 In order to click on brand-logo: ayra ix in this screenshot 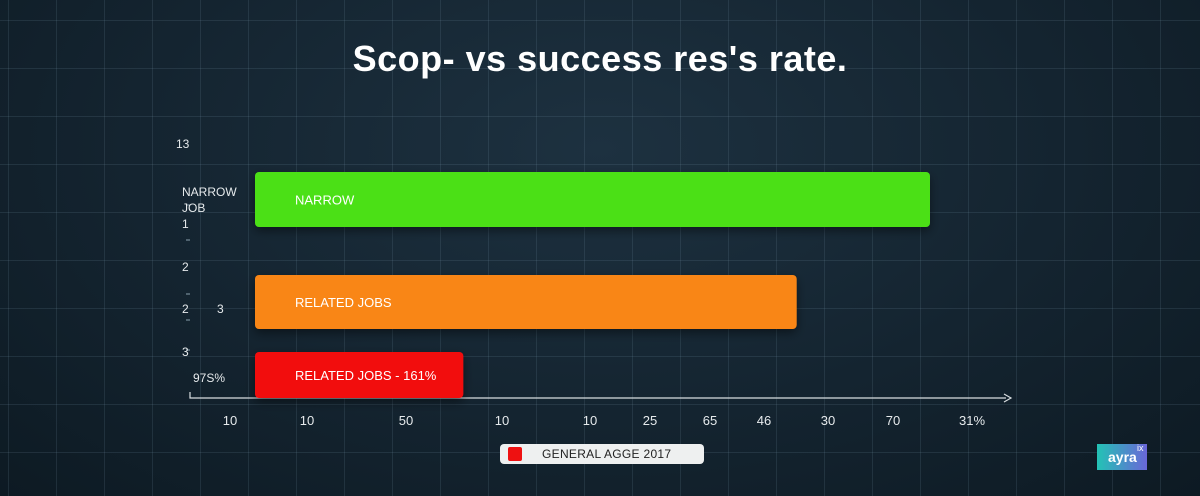, I will do `click(1122, 456)`.